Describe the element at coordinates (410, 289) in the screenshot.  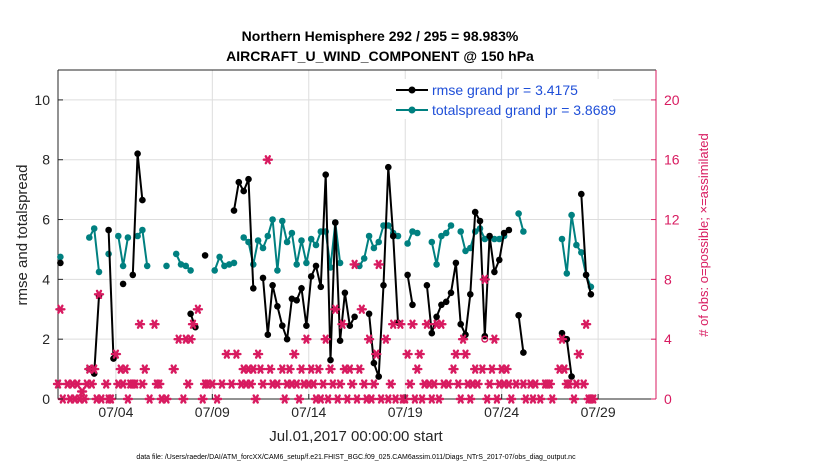
I see `rmse-line` at that location.